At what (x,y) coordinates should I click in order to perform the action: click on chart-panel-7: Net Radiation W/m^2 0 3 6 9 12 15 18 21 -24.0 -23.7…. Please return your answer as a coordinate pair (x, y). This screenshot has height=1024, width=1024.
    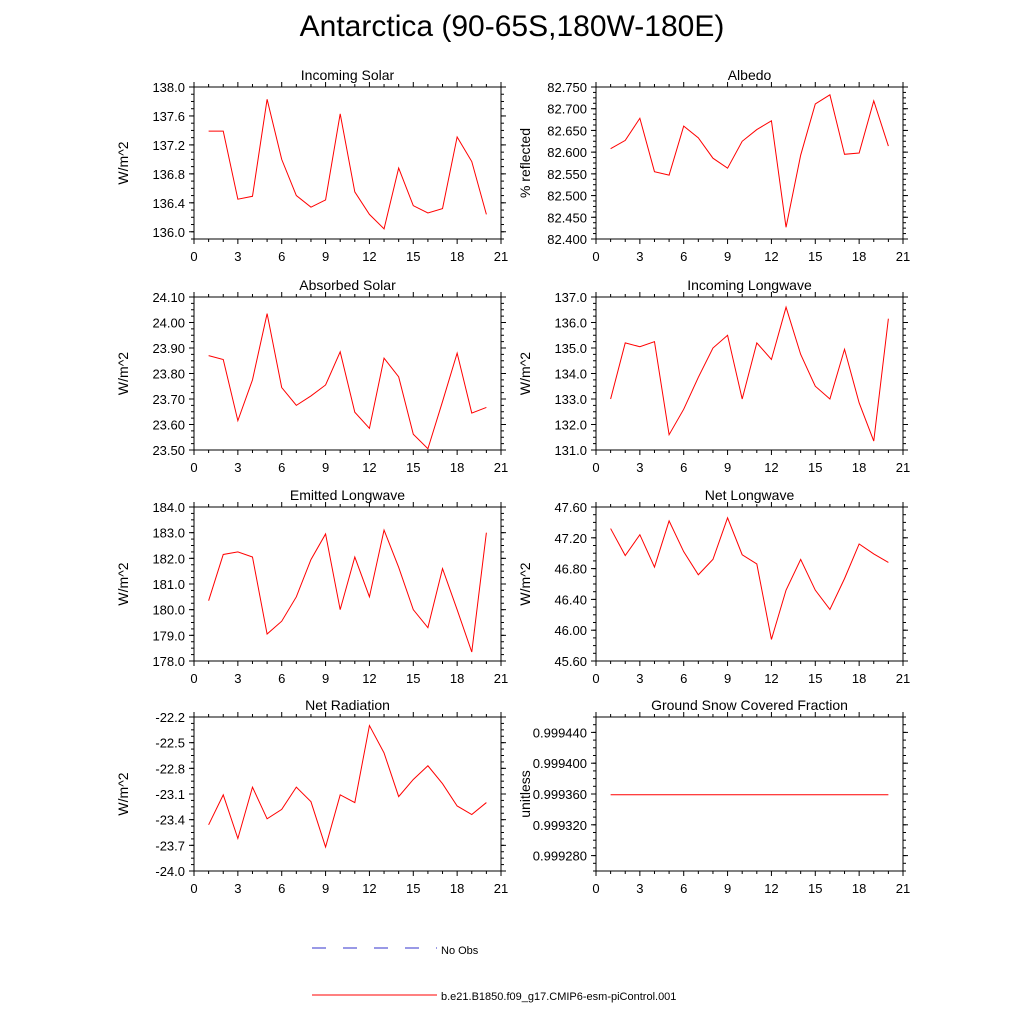
    Looking at the image, I should click on (311, 796).